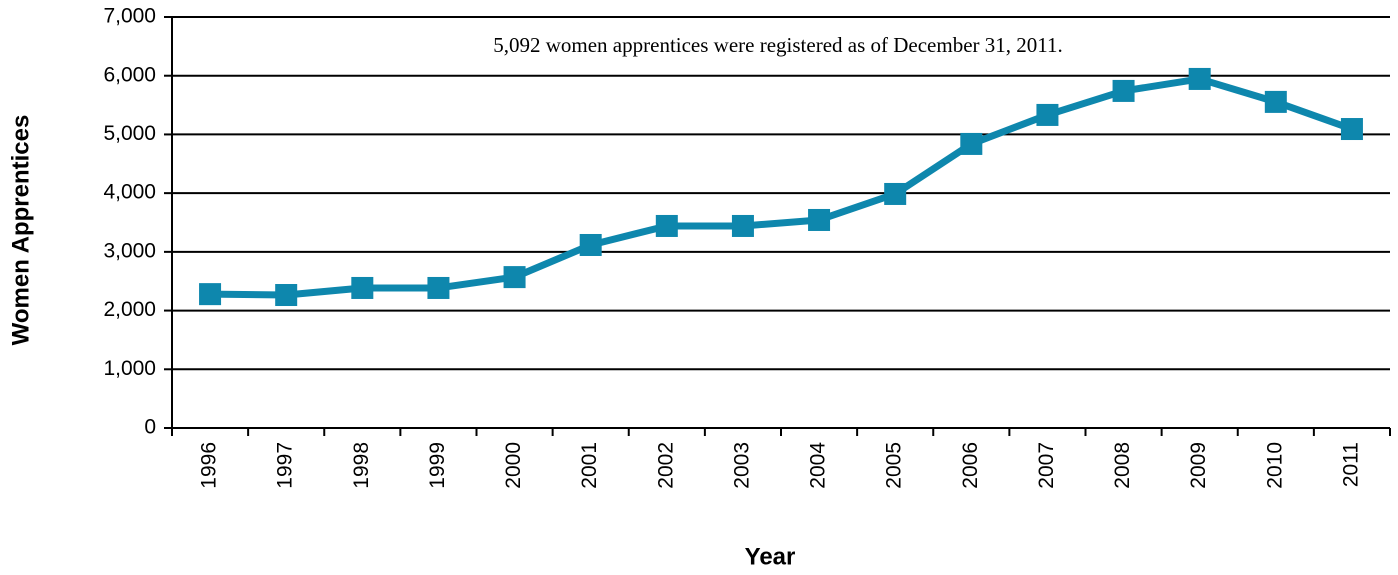  Describe the element at coordinates (20, 230) in the screenshot. I see `y-axis-title: Women Apprentices` at that location.